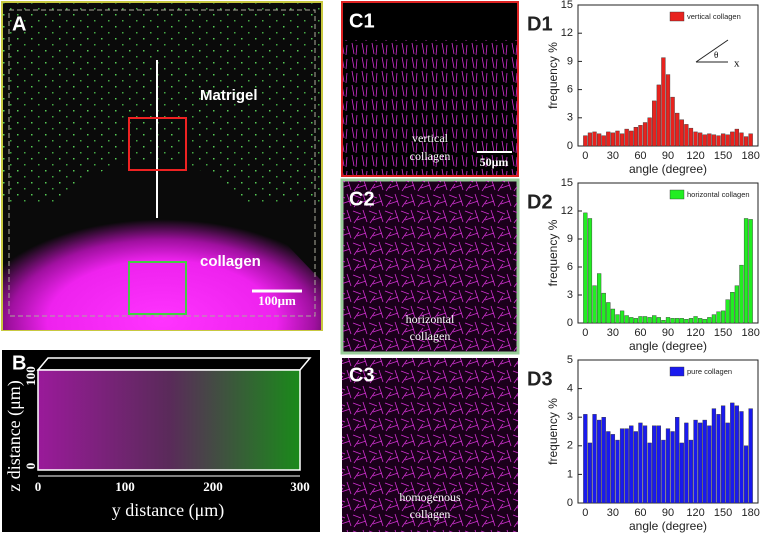 The height and width of the screenshot is (534, 765). I want to click on label: vertical, so click(430, 138).